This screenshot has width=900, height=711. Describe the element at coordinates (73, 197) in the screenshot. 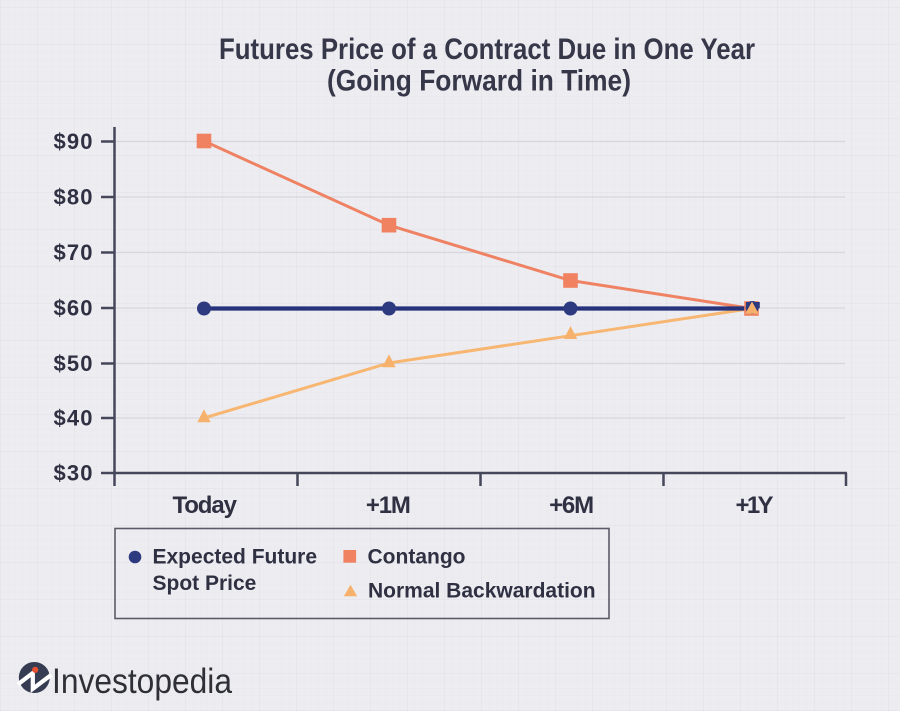

I see `svg-text: $80` at that location.